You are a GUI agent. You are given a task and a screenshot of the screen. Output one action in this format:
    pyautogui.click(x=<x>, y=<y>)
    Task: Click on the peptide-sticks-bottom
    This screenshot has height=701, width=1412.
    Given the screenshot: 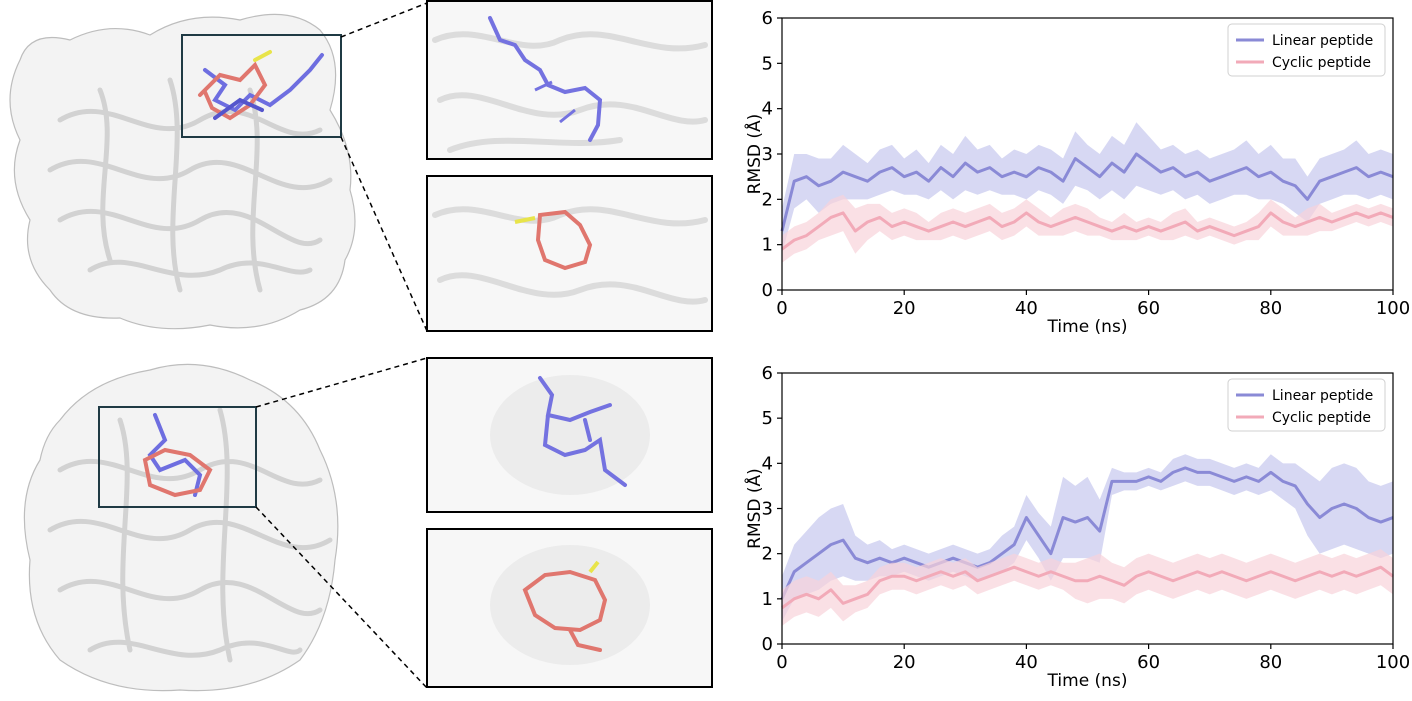 What is the action you would take?
    pyautogui.click(x=177, y=455)
    